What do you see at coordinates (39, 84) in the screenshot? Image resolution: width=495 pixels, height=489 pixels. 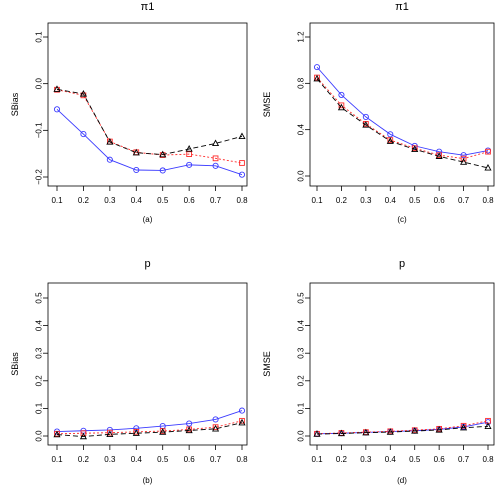 I see `y-tick-label: 0.0` at bounding box center [39, 84].